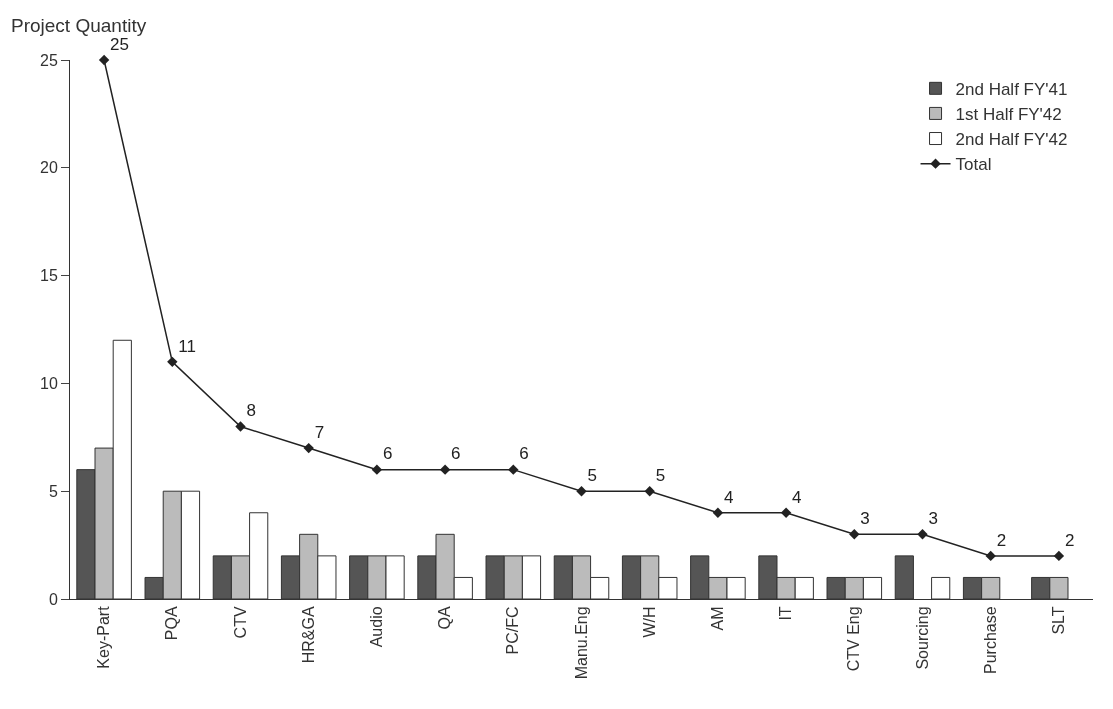 This screenshot has width=1113, height=709. What do you see at coordinates (53, 599) in the screenshot?
I see `y-tick-label: 0` at bounding box center [53, 599].